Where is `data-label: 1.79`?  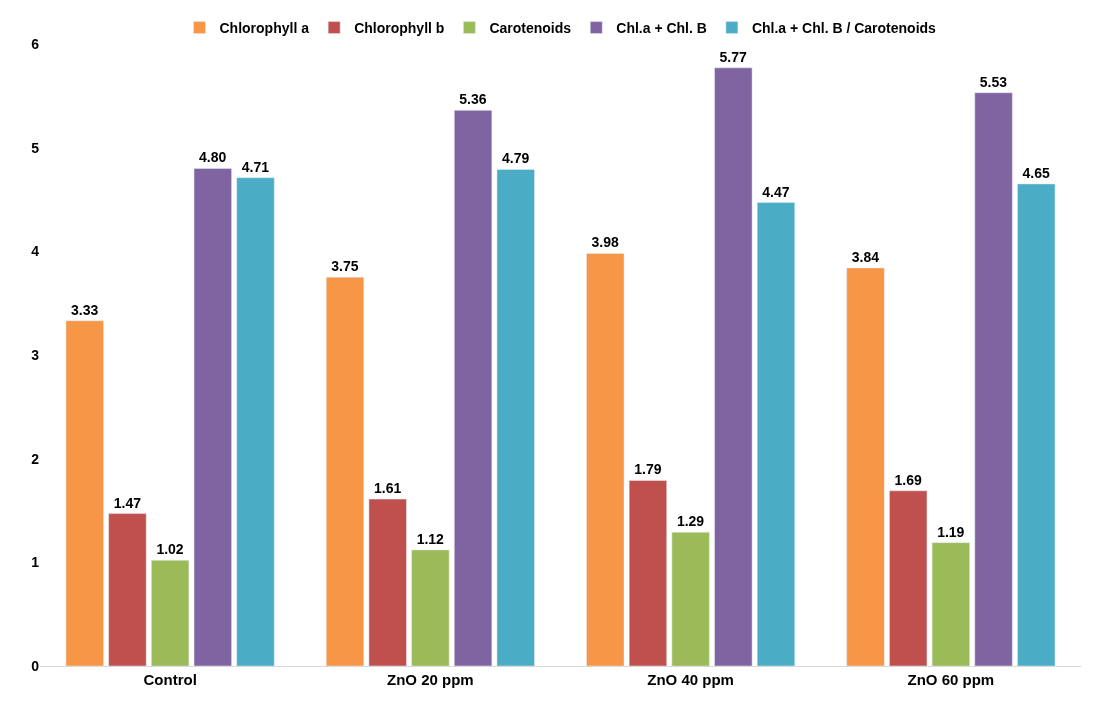 data-label: 1.79 is located at coordinates (648, 469).